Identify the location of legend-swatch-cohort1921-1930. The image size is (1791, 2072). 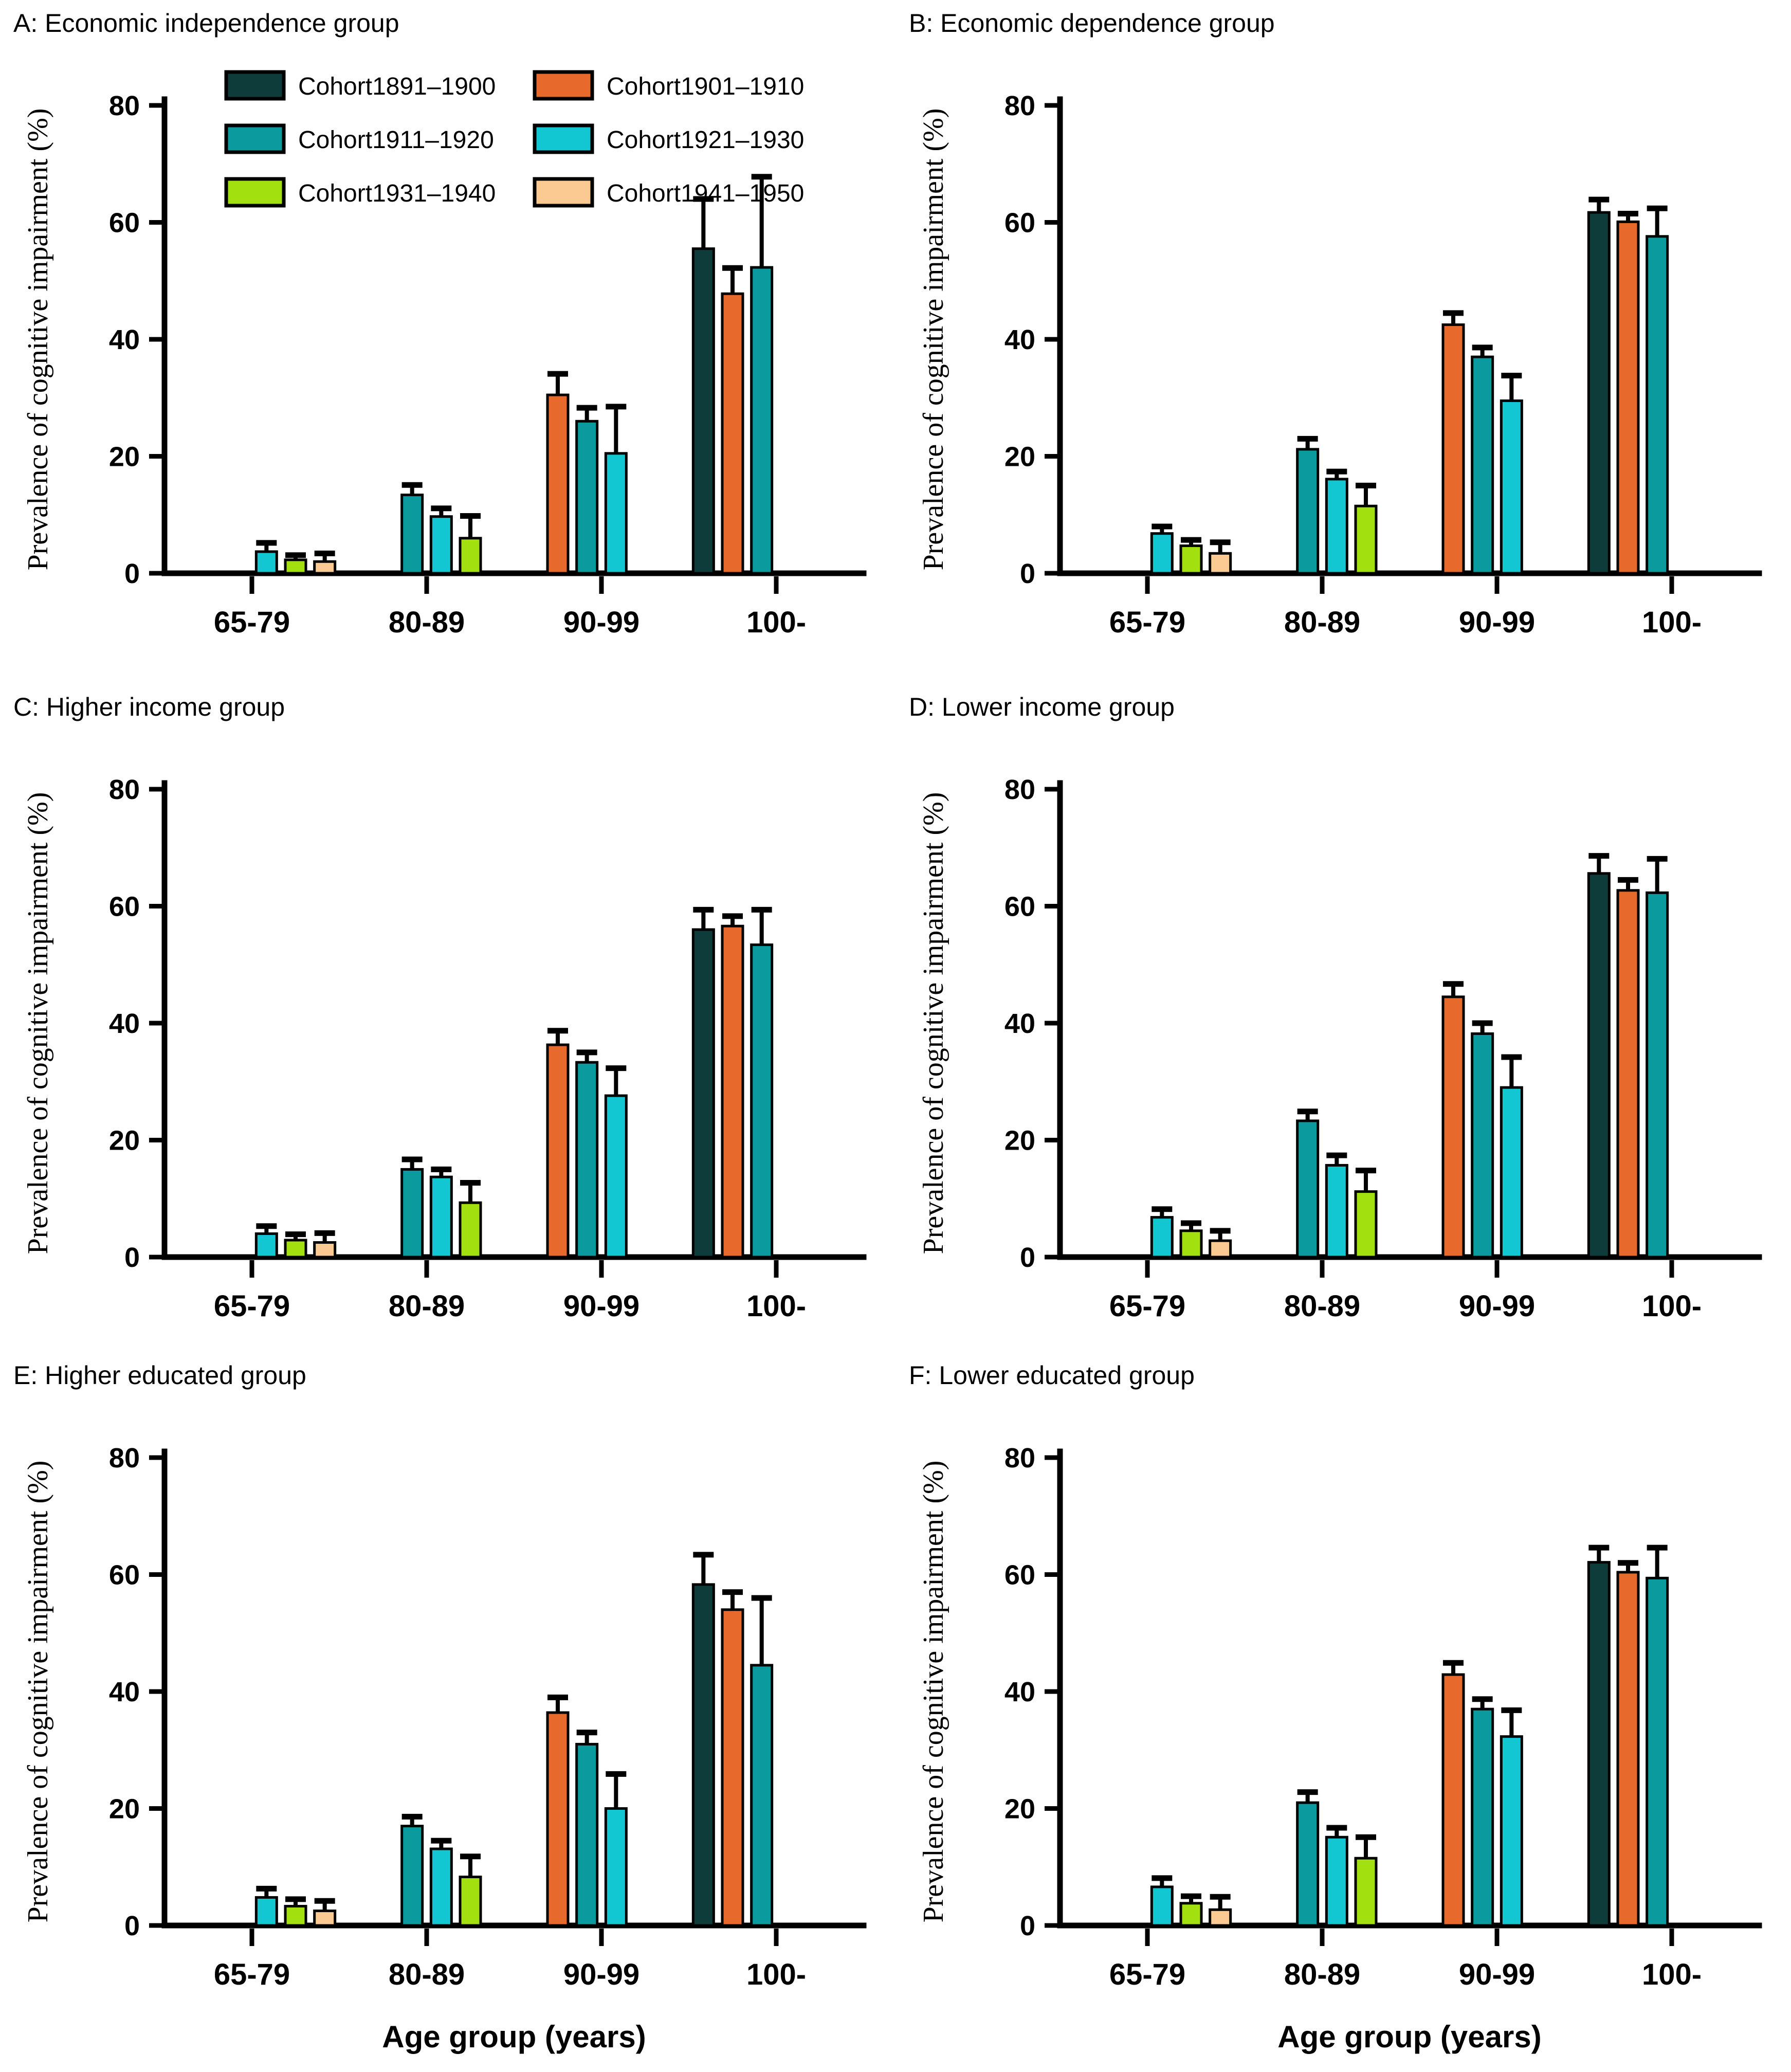
(563, 138).